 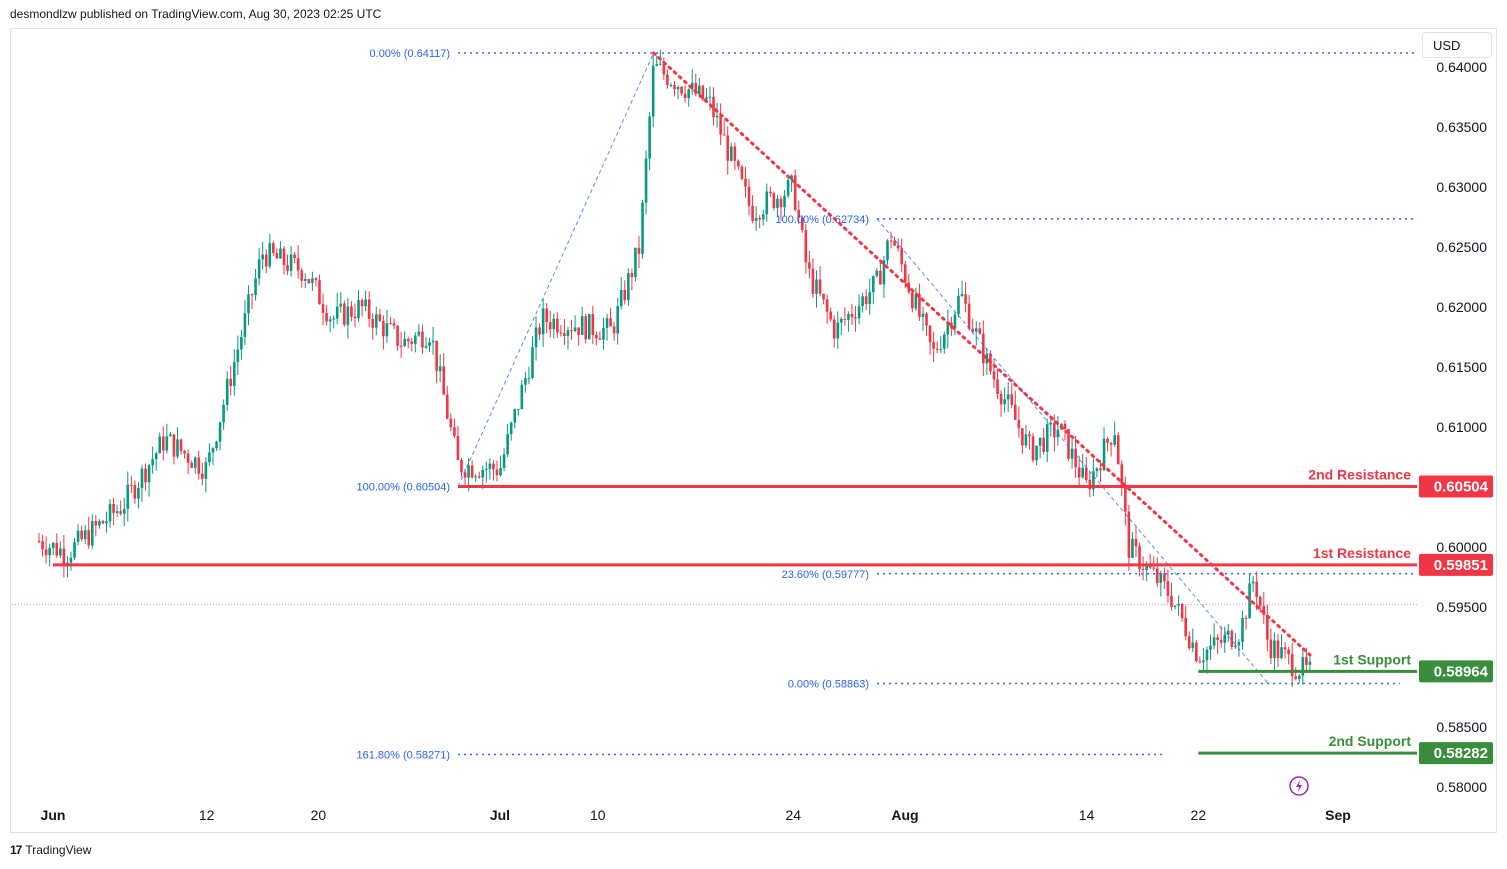 What do you see at coordinates (598, 815) in the screenshot?
I see `x-tick-label: 10` at bounding box center [598, 815].